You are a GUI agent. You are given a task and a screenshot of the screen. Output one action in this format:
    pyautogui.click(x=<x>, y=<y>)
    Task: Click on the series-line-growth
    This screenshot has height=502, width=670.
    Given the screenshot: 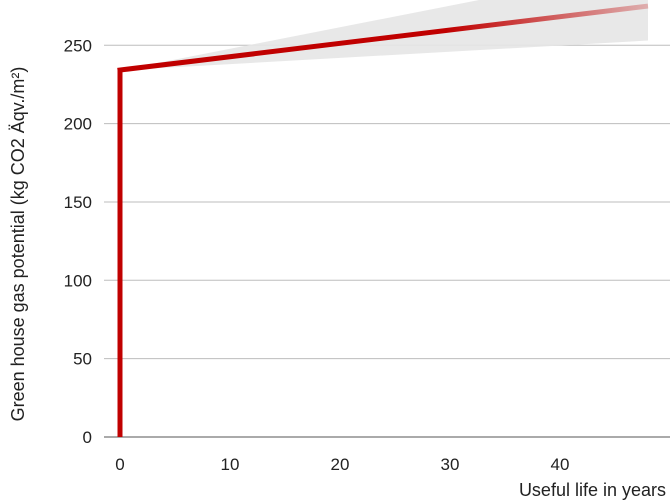 What is the action you would take?
    pyautogui.click(x=383, y=38)
    